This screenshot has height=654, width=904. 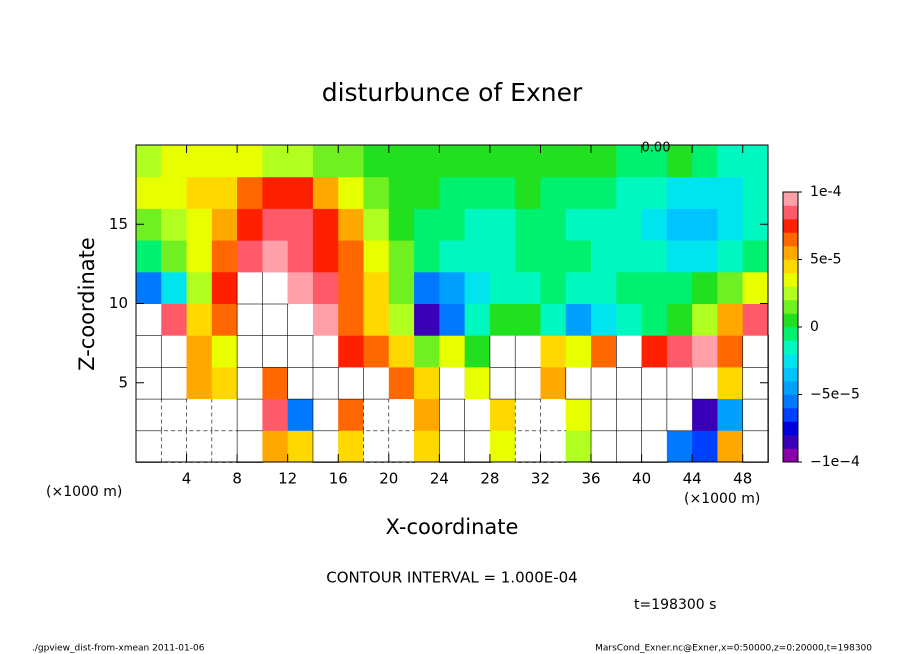 I want to click on x-tick-label: 32, so click(x=540, y=479).